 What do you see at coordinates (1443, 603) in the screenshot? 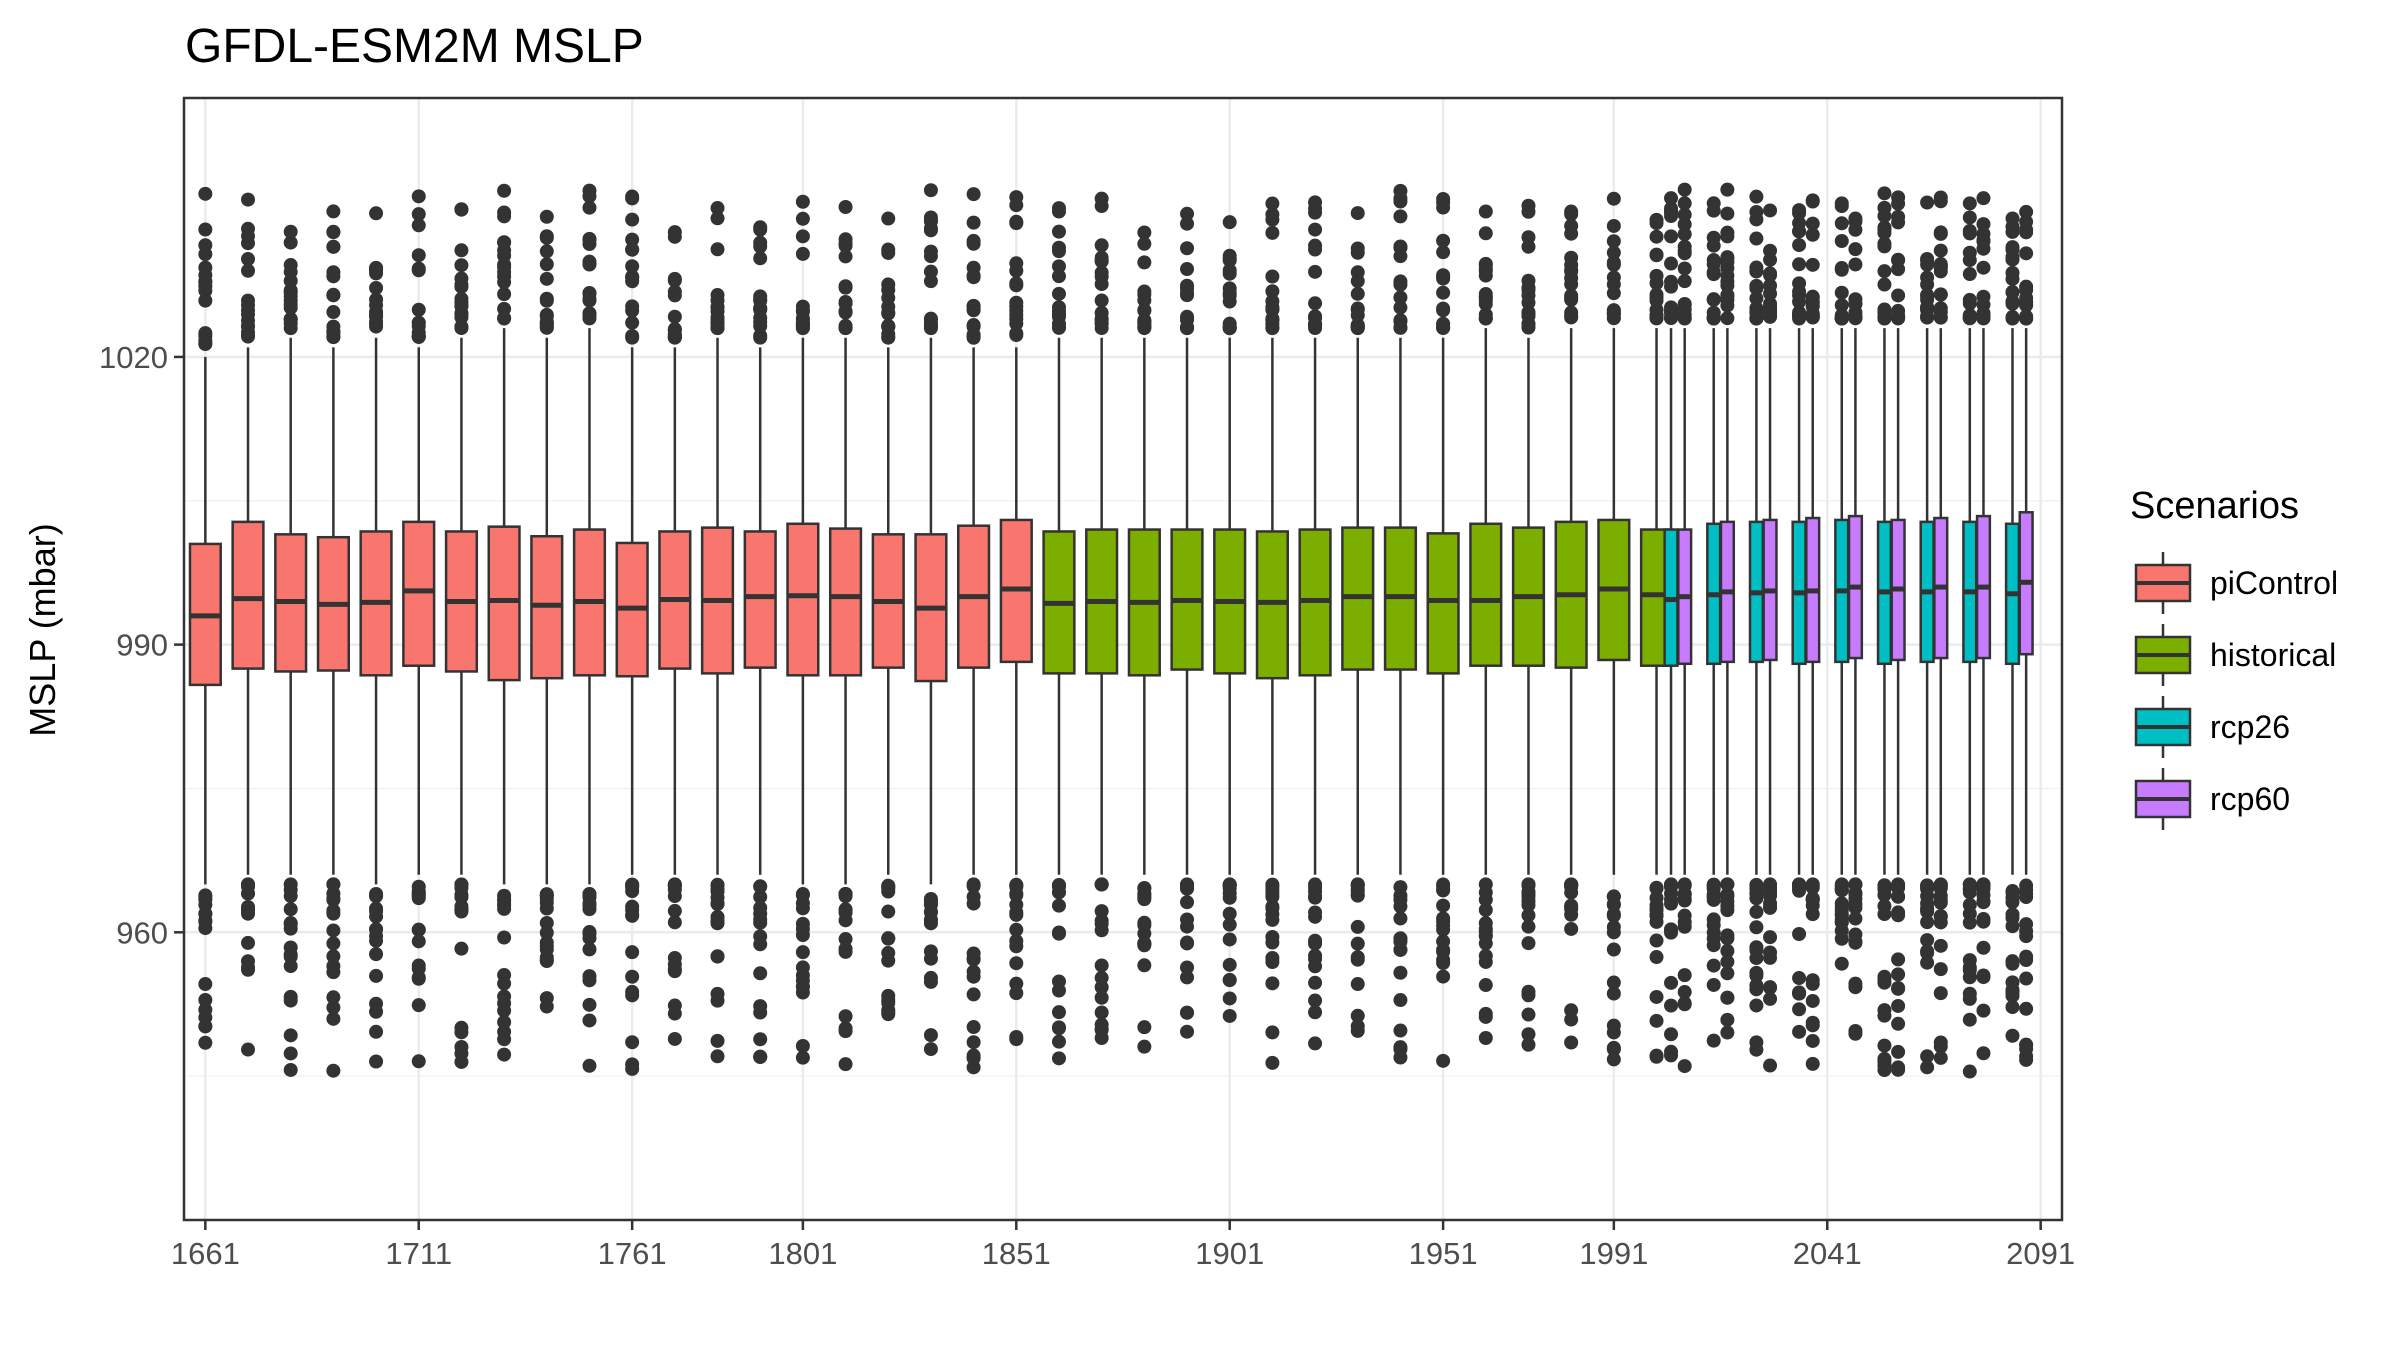
I see `box-historical` at bounding box center [1443, 603].